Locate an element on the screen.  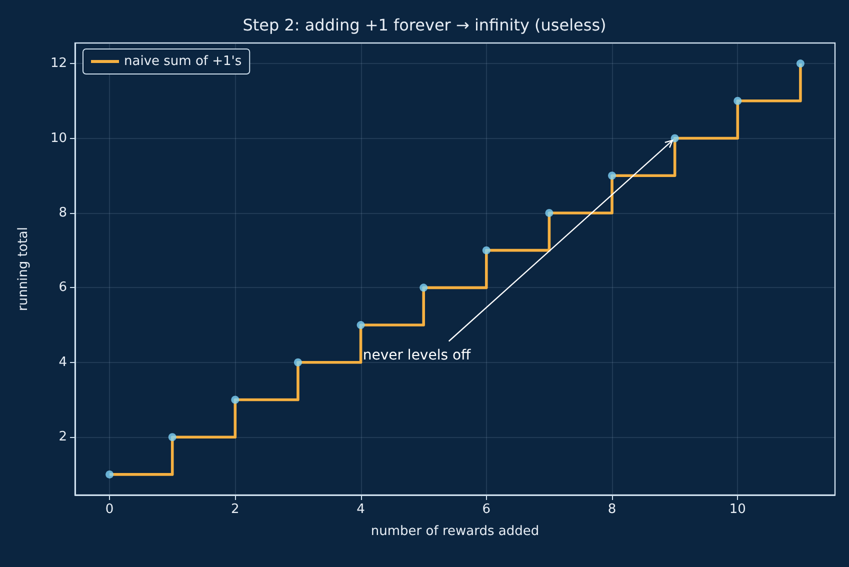
y-tick-label: 8 is located at coordinates (62, 212).